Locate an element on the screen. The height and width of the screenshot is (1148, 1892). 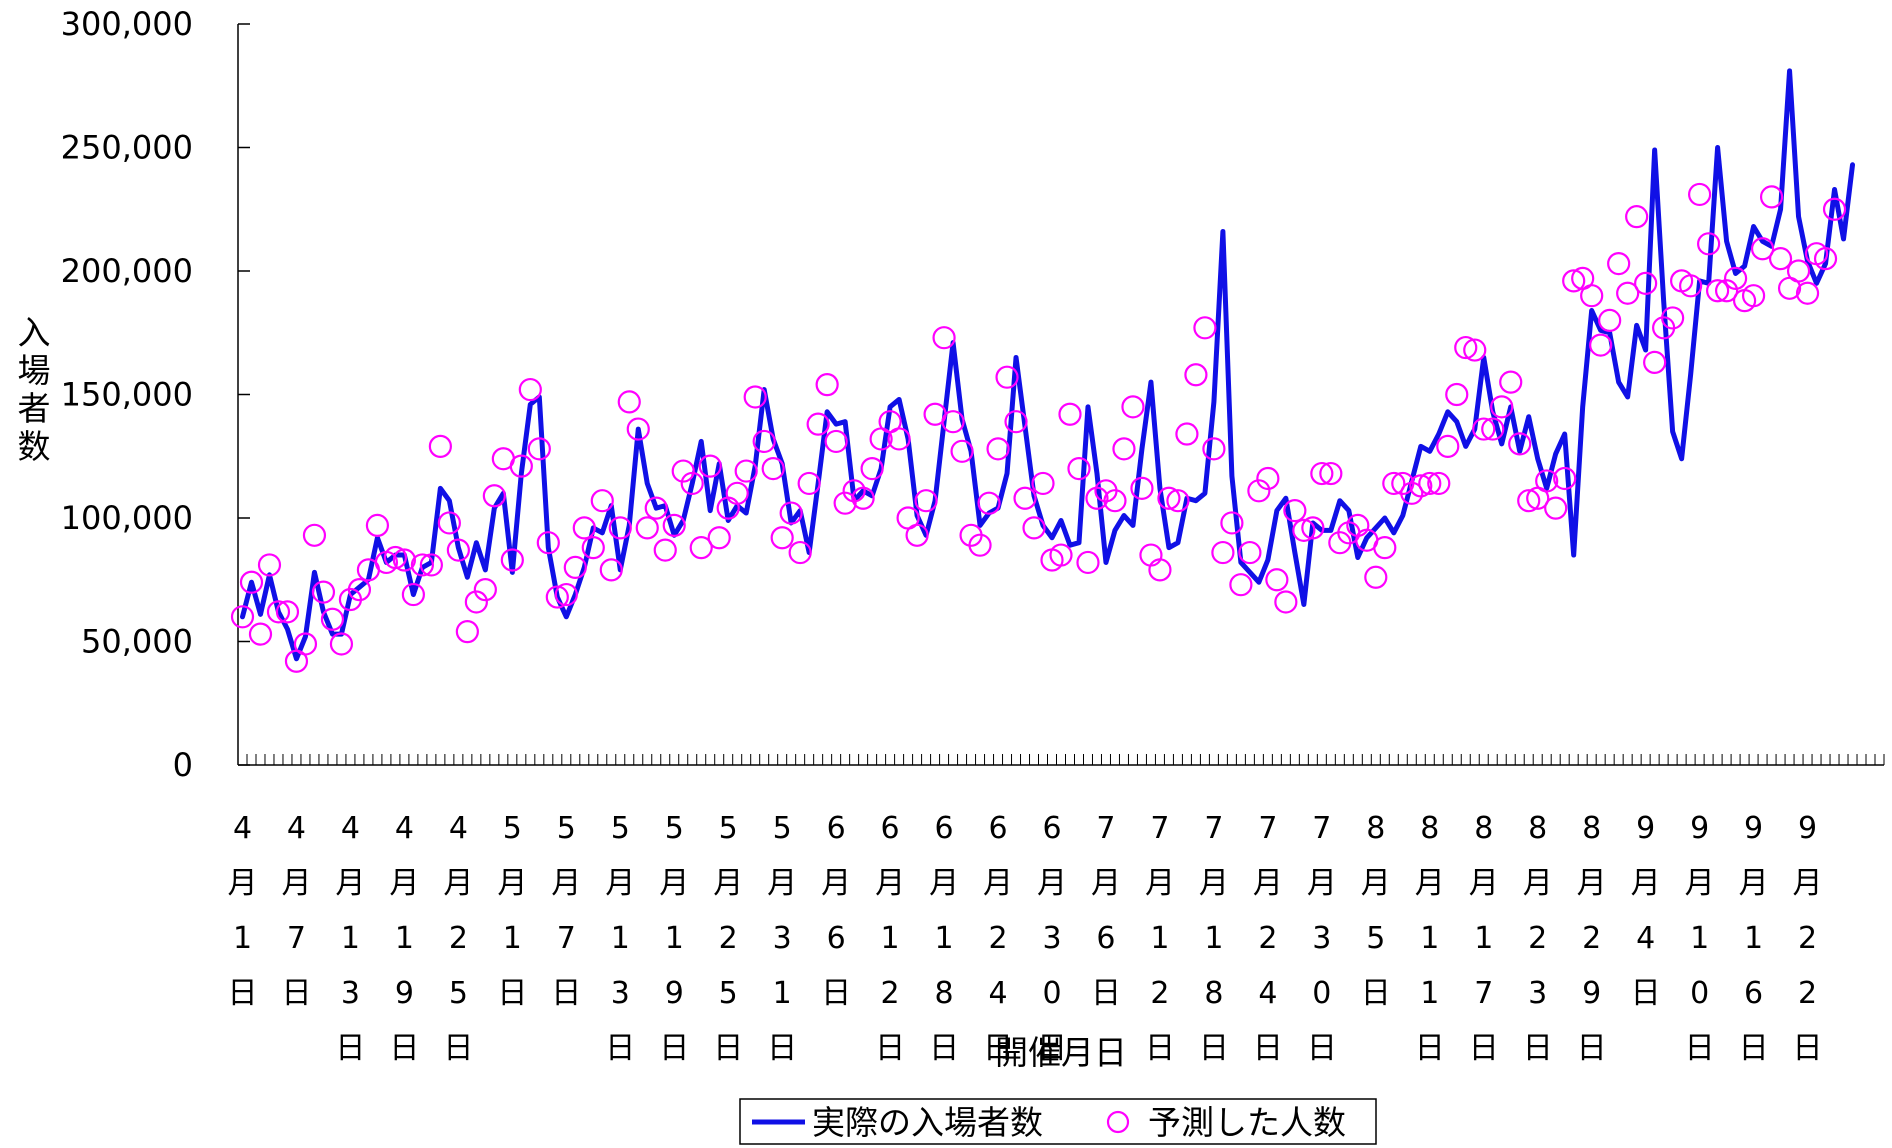
x-axis-ticks is located at coordinates (1061, 759).